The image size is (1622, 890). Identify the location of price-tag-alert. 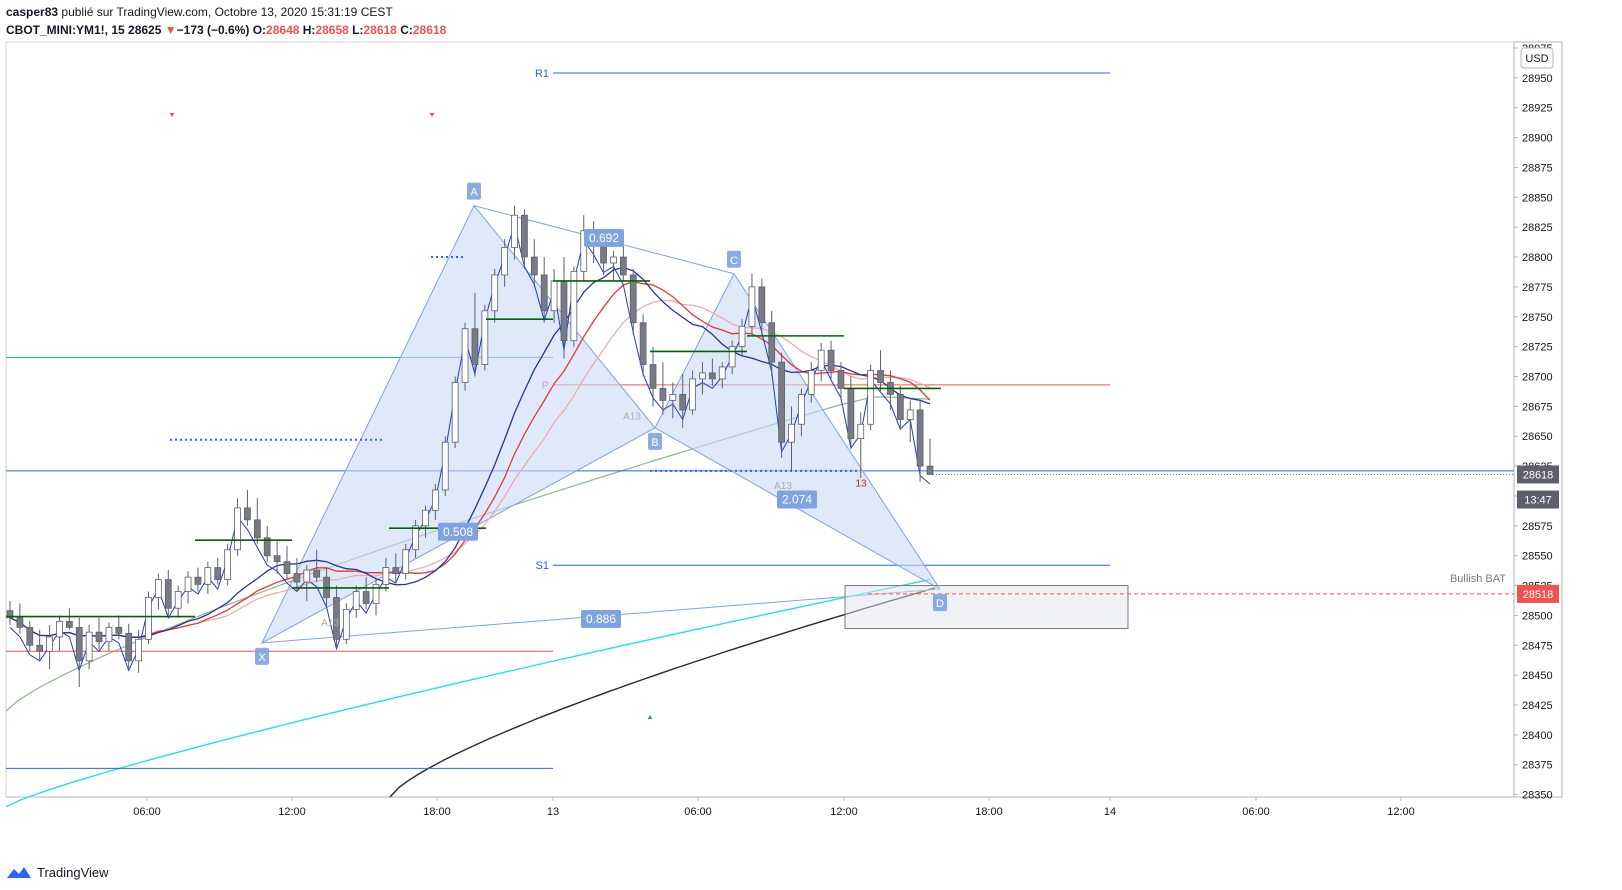
(1538, 593).